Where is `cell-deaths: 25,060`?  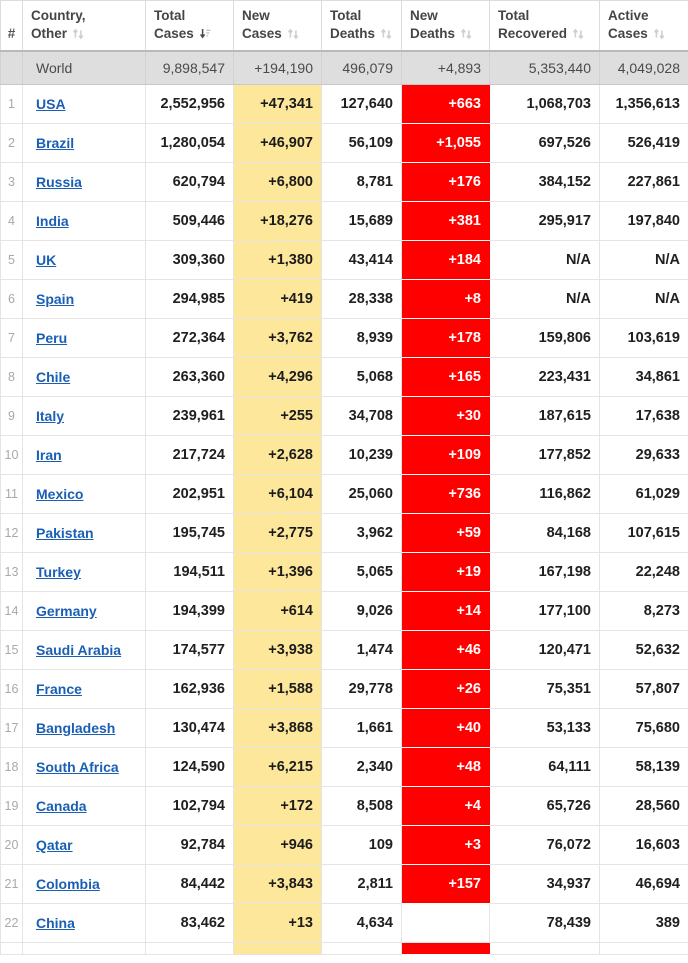
cell-deaths: 25,060 is located at coordinates (361, 494).